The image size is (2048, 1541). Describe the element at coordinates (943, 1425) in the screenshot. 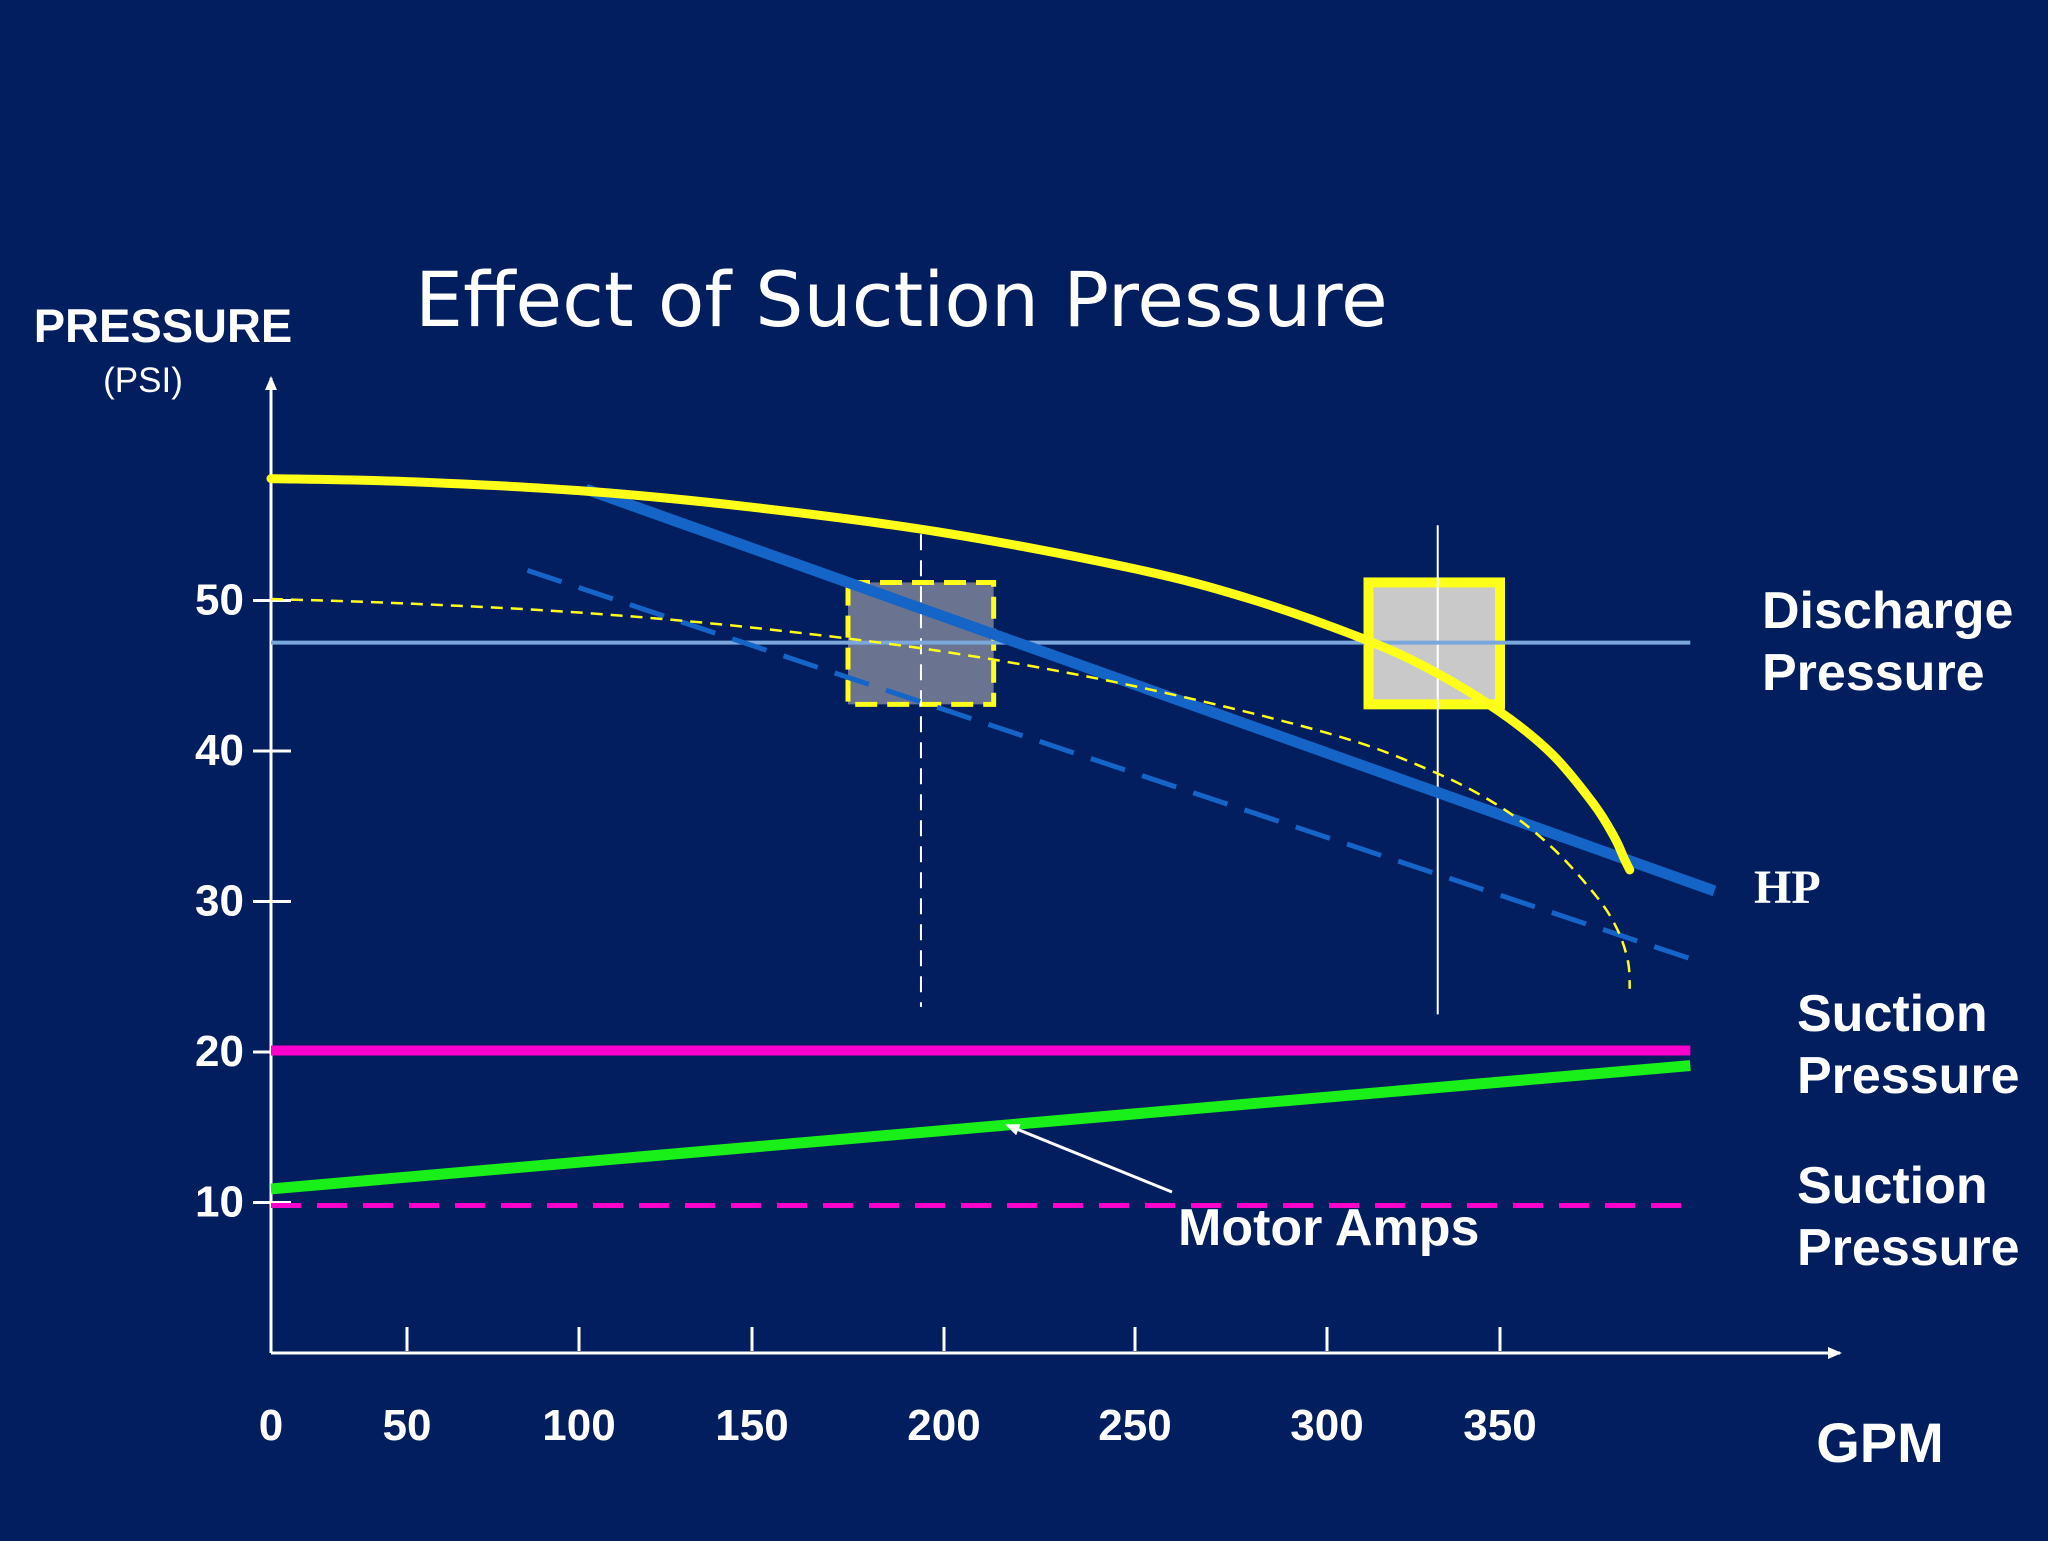

I see `x-tick-label: 200` at that location.